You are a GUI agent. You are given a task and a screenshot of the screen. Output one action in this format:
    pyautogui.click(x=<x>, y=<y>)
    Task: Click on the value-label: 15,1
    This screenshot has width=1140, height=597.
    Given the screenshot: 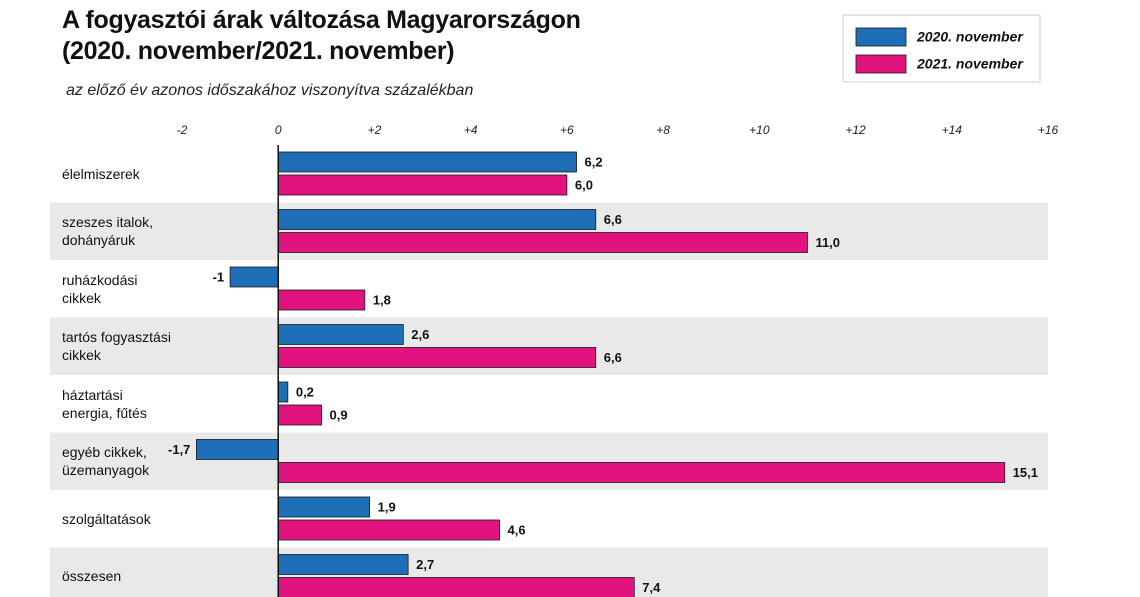 What is the action you would take?
    pyautogui.click(x=1025, y=472)
    